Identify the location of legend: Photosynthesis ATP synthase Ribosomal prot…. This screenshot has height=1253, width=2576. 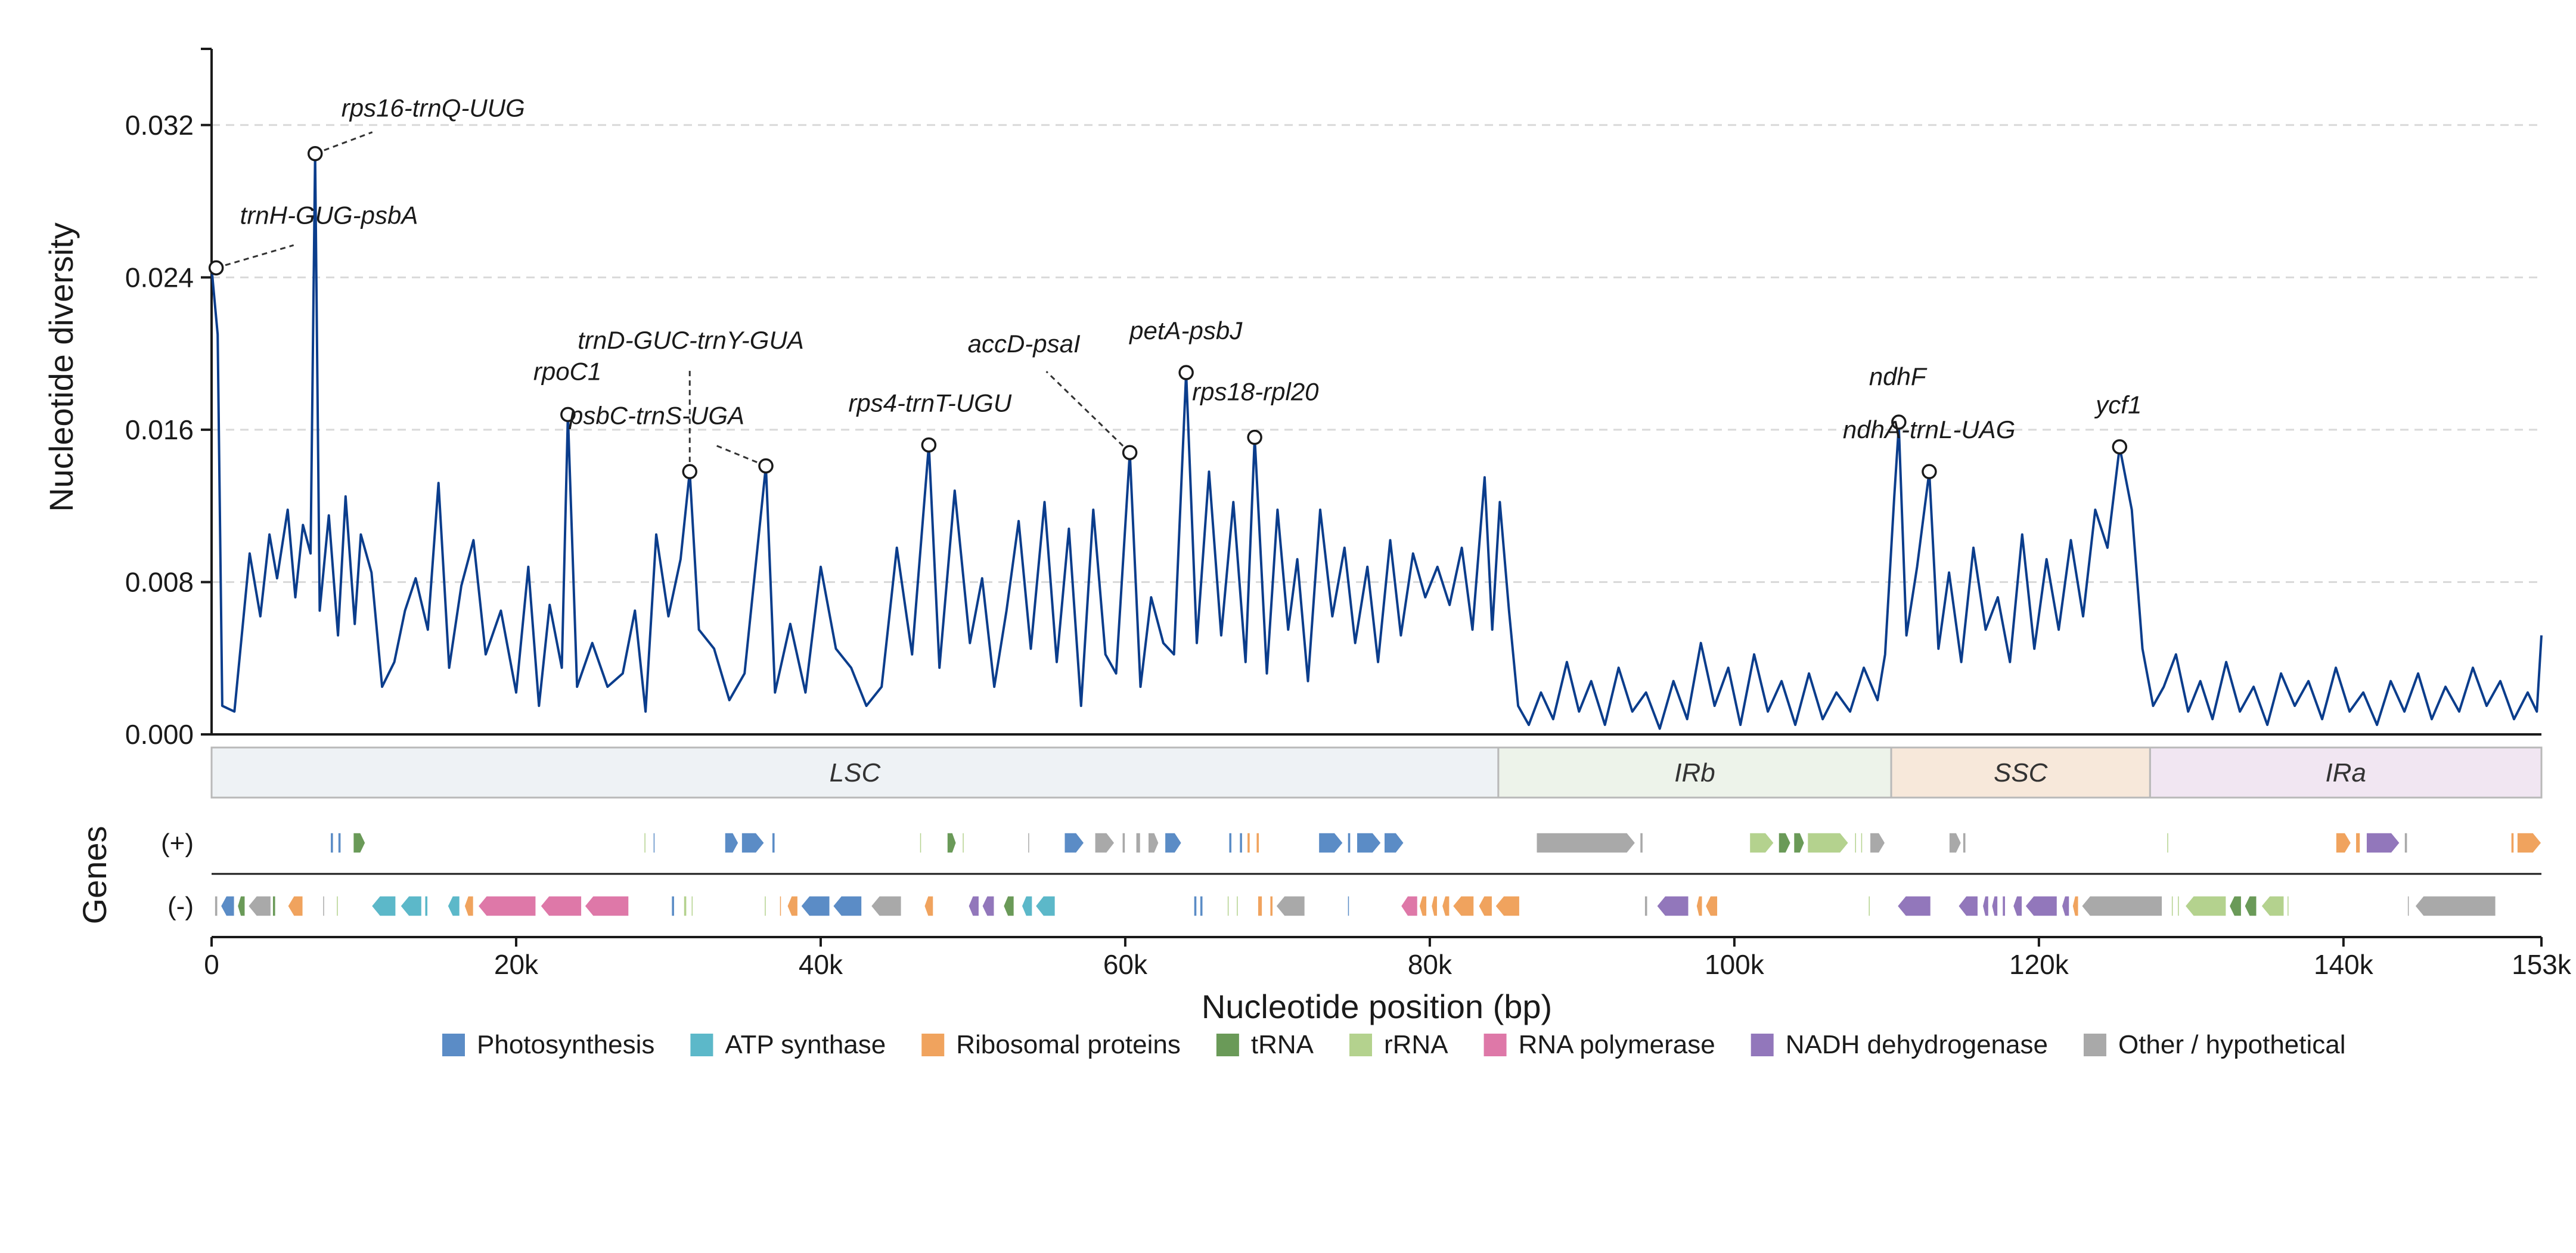
(1394, 1044).